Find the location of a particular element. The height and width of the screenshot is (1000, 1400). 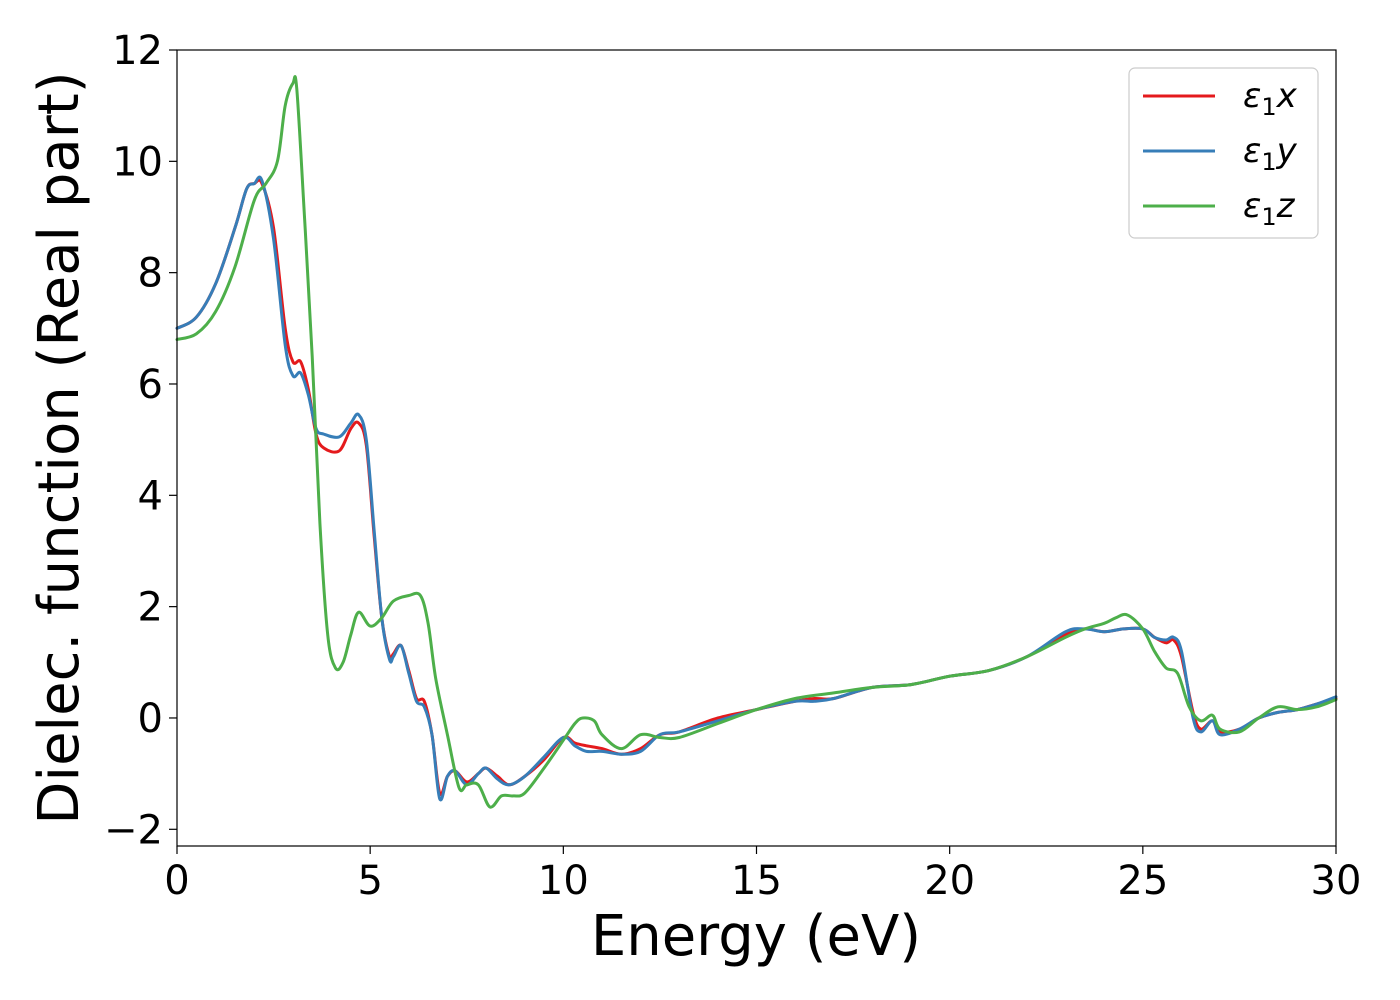

x-axis-label: Energy (eV) is located at coordinates (756, 936).